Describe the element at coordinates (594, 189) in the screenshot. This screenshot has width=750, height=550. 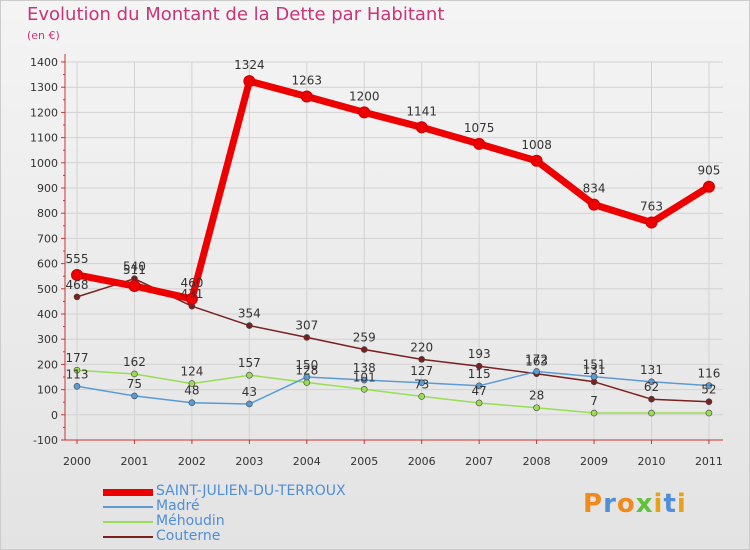
I see `data-label: 834` at that location.